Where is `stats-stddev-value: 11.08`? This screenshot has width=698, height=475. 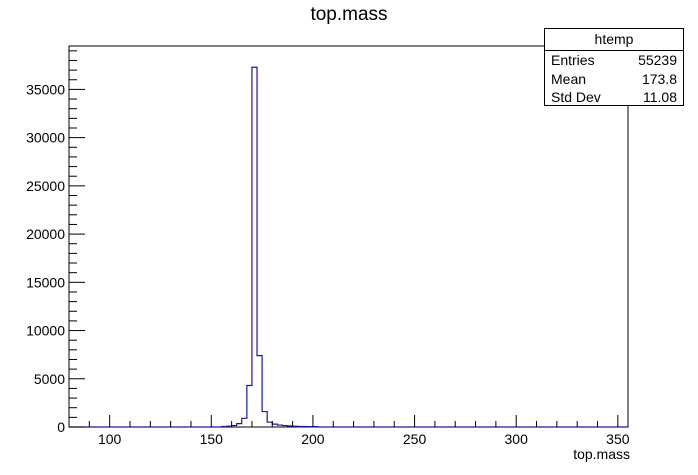 stats-stddev-value: 11.08 is located at coordinates (660, 97).